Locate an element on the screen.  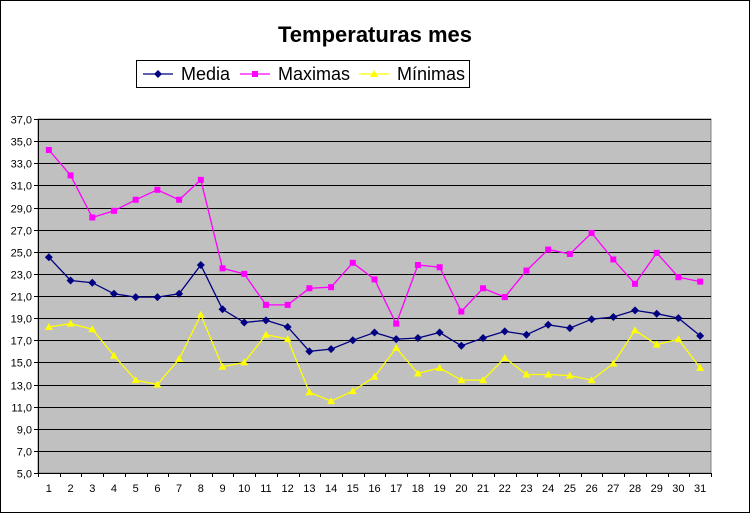
x-tick-label: 2 is located at coordinates (71, 489).